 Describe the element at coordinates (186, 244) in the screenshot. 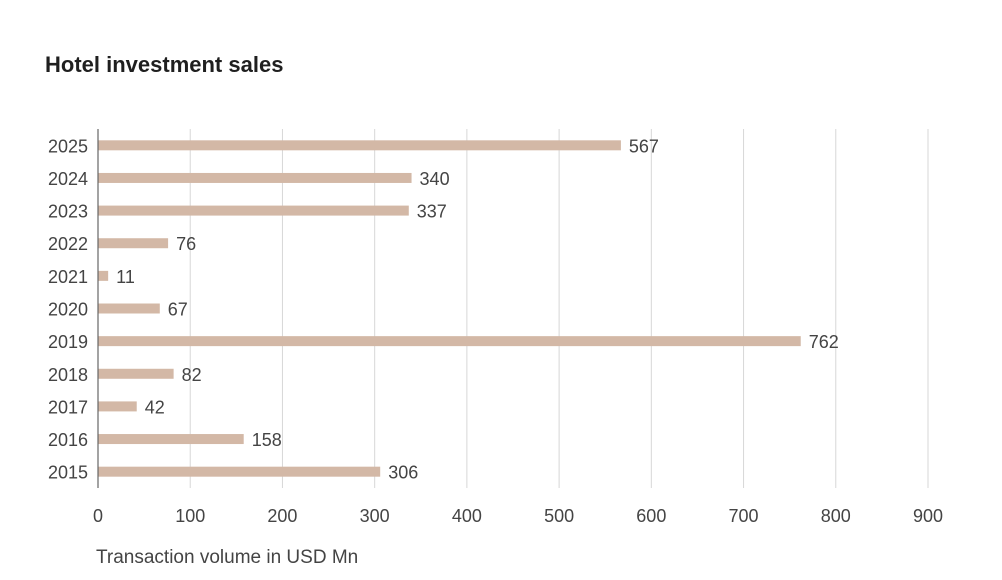

I see `value-label-2022: 76` at that location.